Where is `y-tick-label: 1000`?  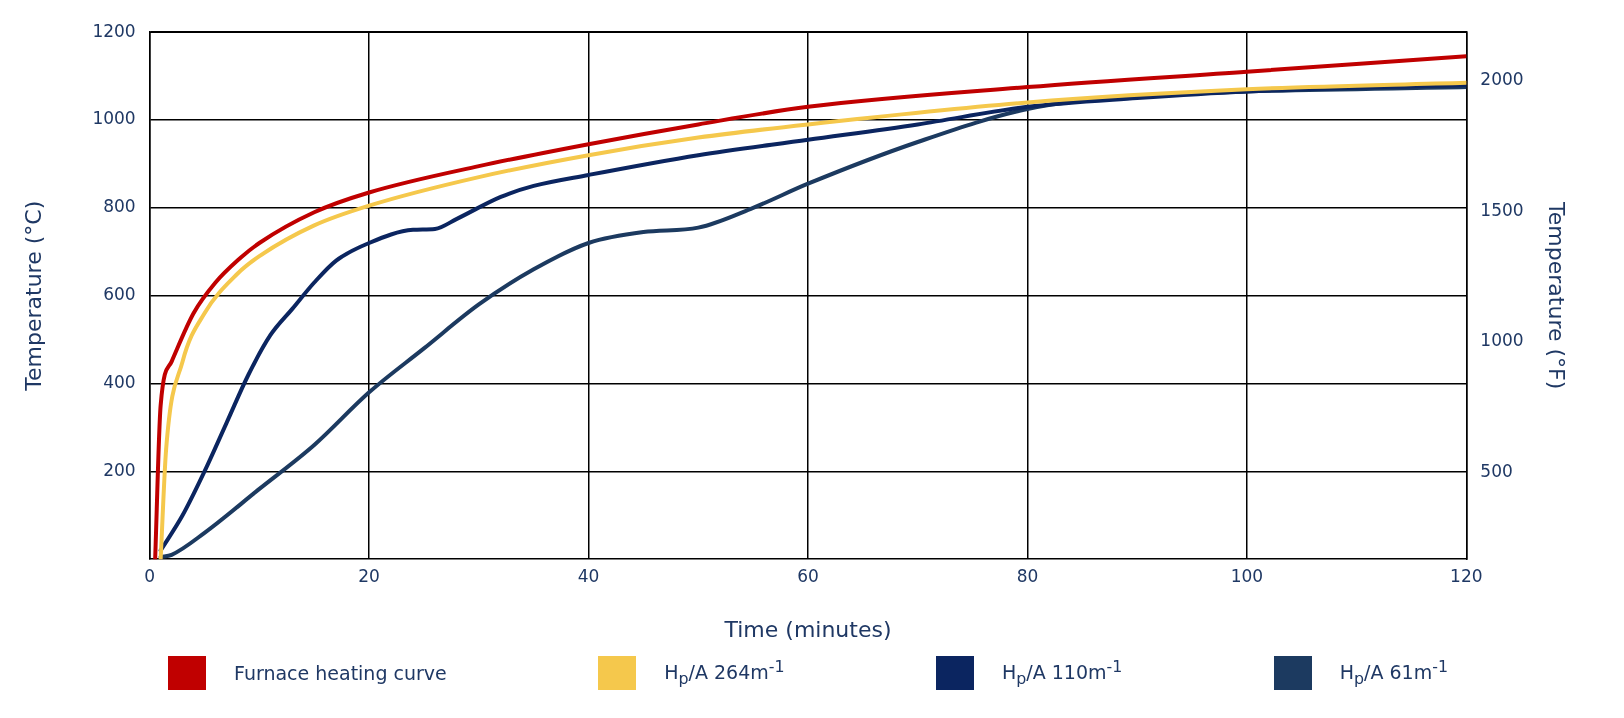 y-tick-label: 1000 is located at coordinates (114, 118).